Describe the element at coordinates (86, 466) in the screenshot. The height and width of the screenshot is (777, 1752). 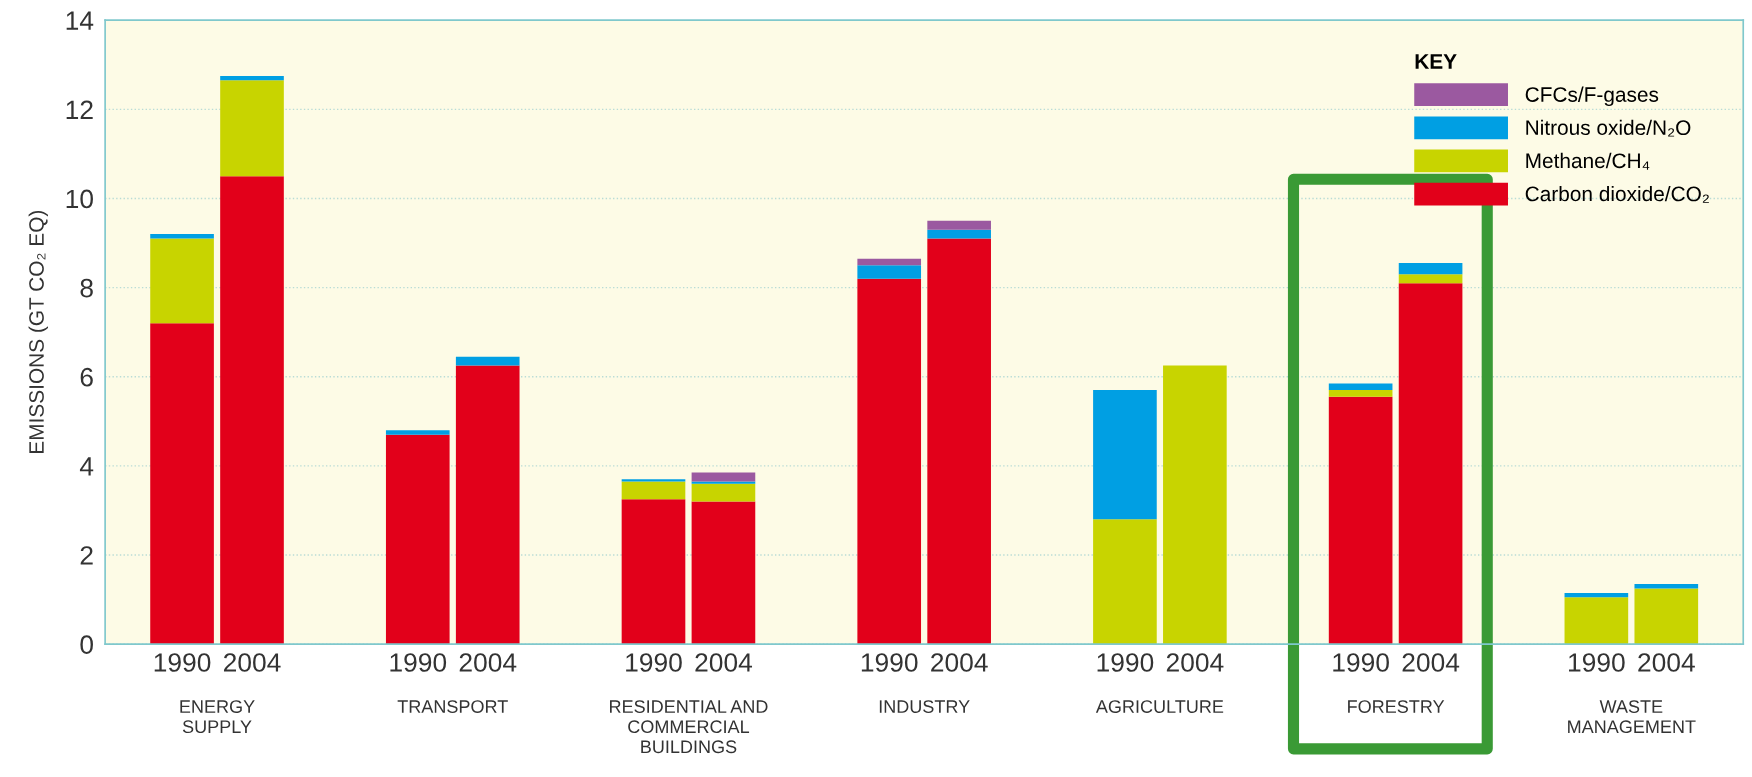
I see `y-tick-label: 4` at that location.